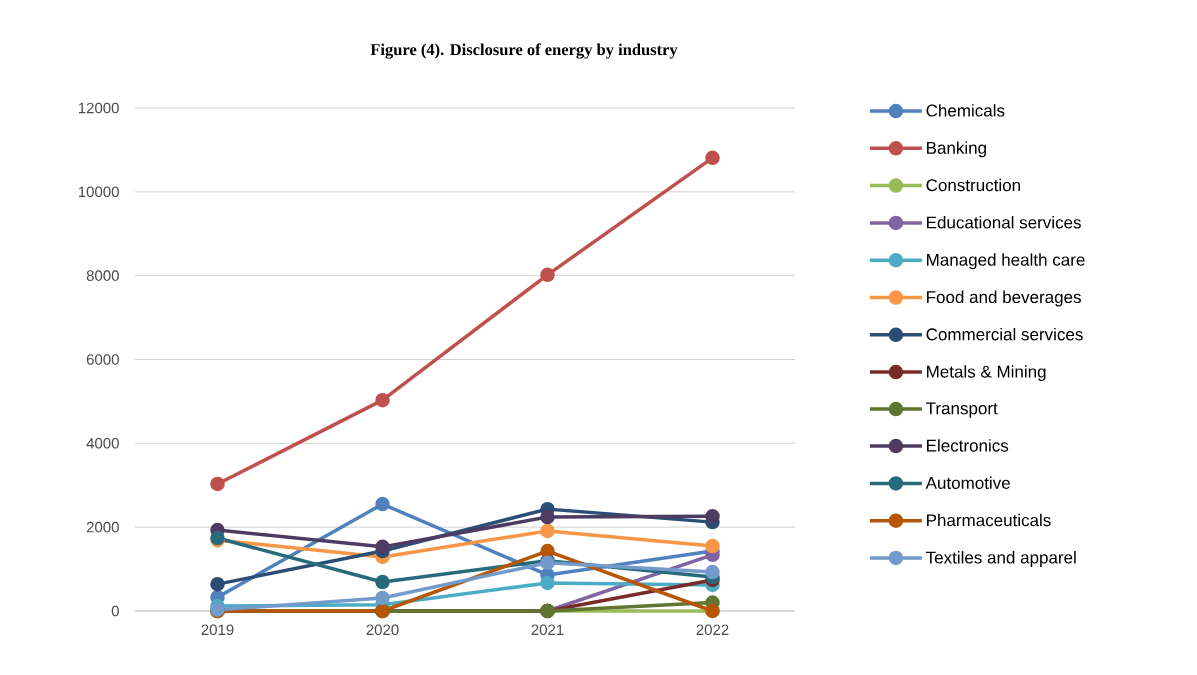 This screenshot has height=675, width=1197. I want to click on chart-title: Figure (4). Disclosure of energy by industry, so click(524, 51).